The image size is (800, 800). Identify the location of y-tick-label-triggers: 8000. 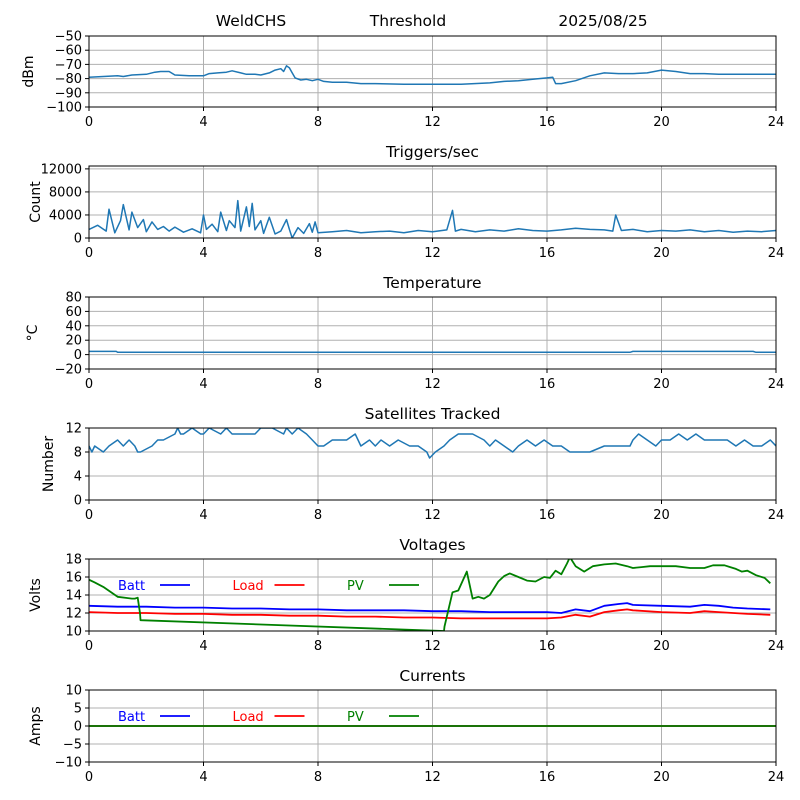
(65, 192).